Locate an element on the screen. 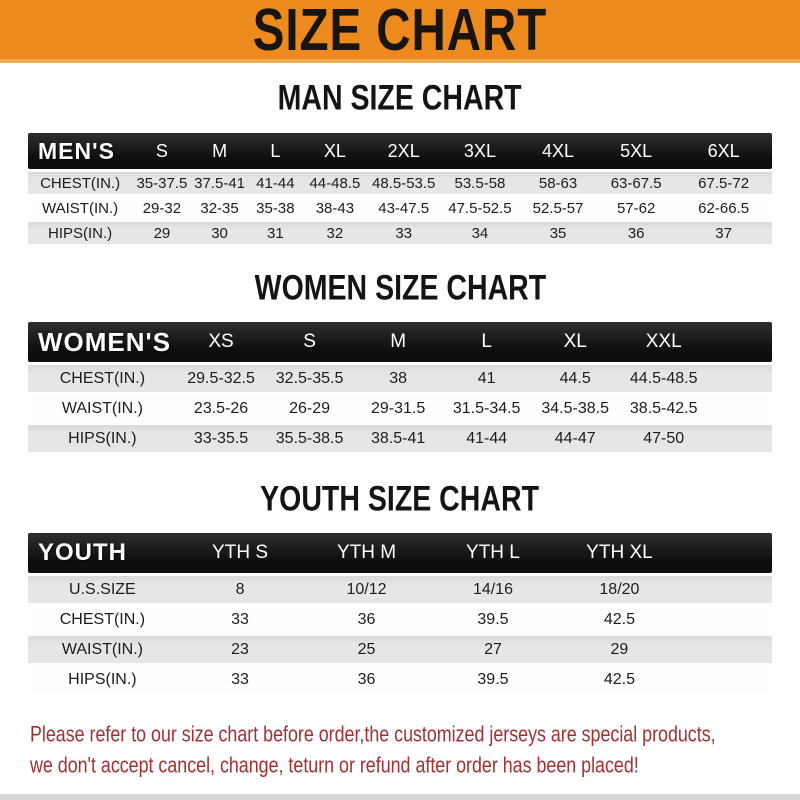  size-cell: 34 is located at coordinates (479, 231).